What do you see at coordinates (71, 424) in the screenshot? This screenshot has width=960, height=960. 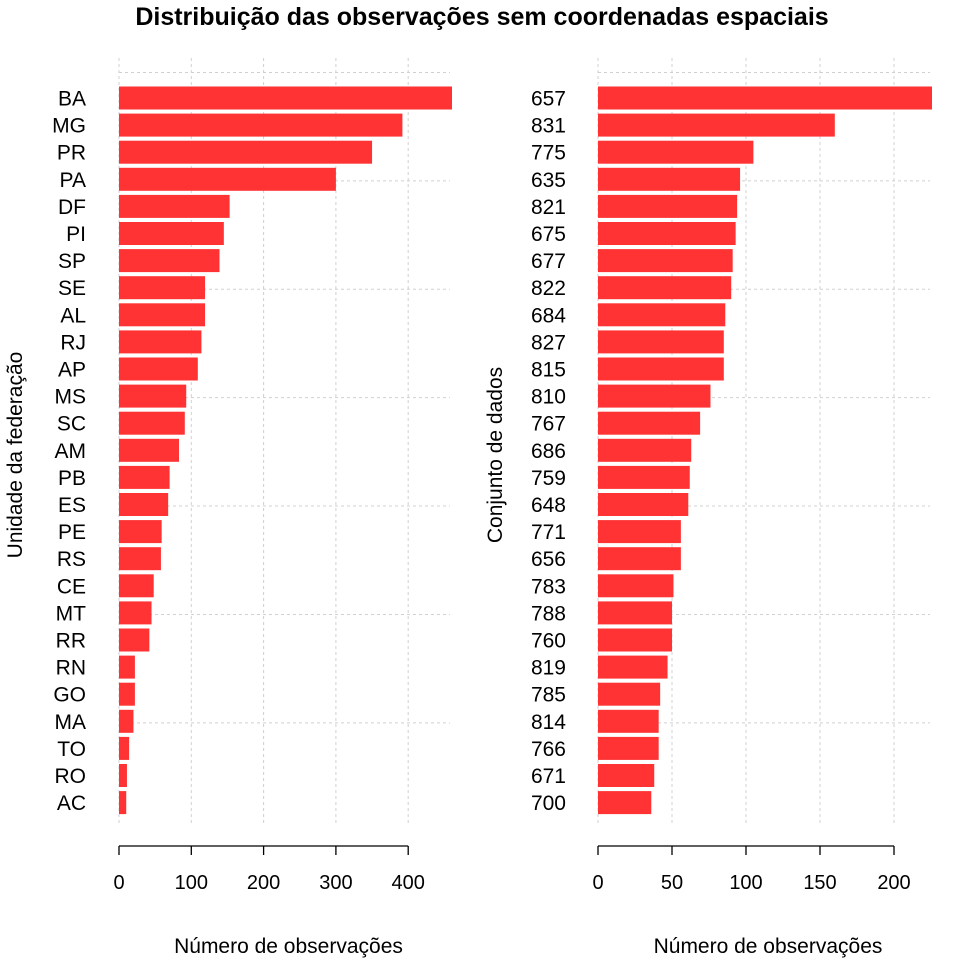 I see `category-label: SC` at bounding box center [71, 424].